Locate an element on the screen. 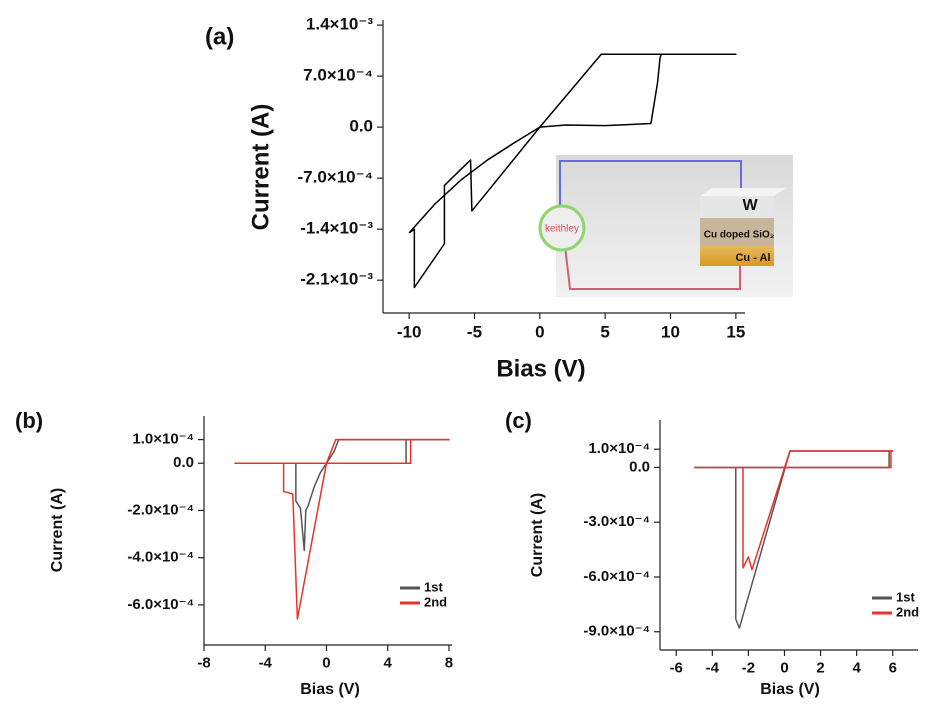 The height and width of the screenshot is (704, 935). panel-label: (a) is located at coordinates (219, 36).